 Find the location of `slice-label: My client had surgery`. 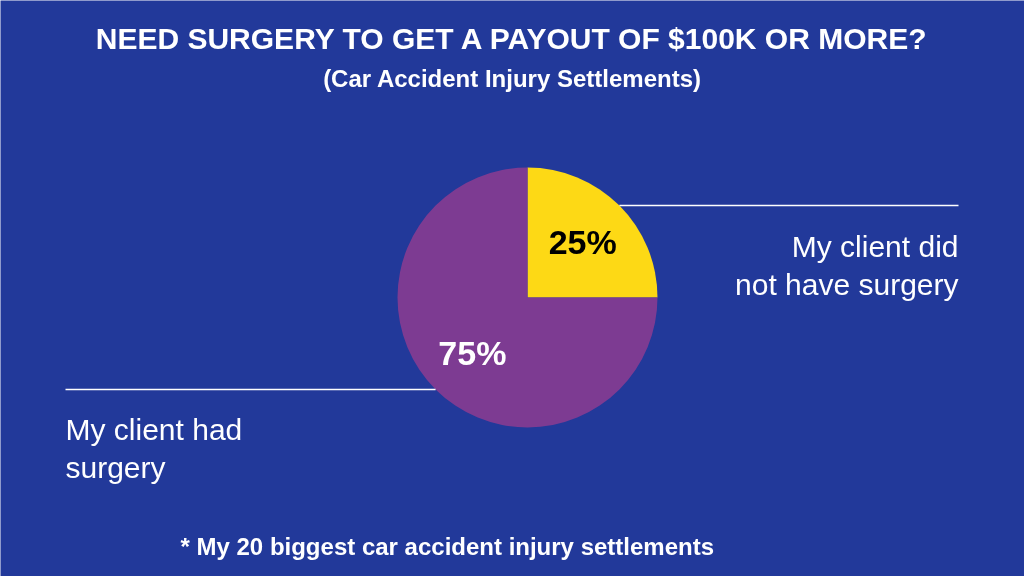

slice-label: My client had surgery is located at coordinates (154, 449).